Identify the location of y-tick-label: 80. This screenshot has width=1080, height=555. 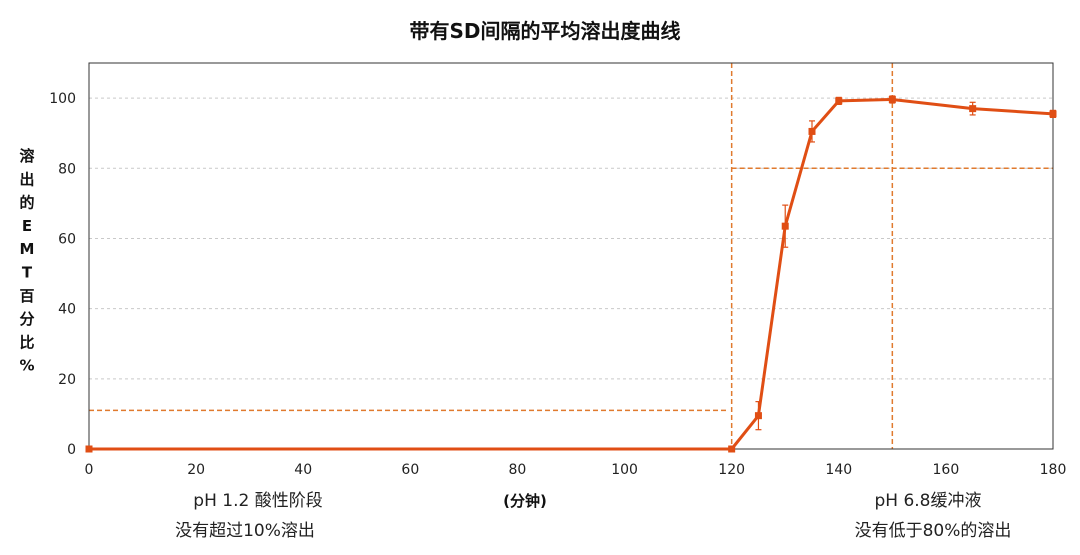
(67, 169).